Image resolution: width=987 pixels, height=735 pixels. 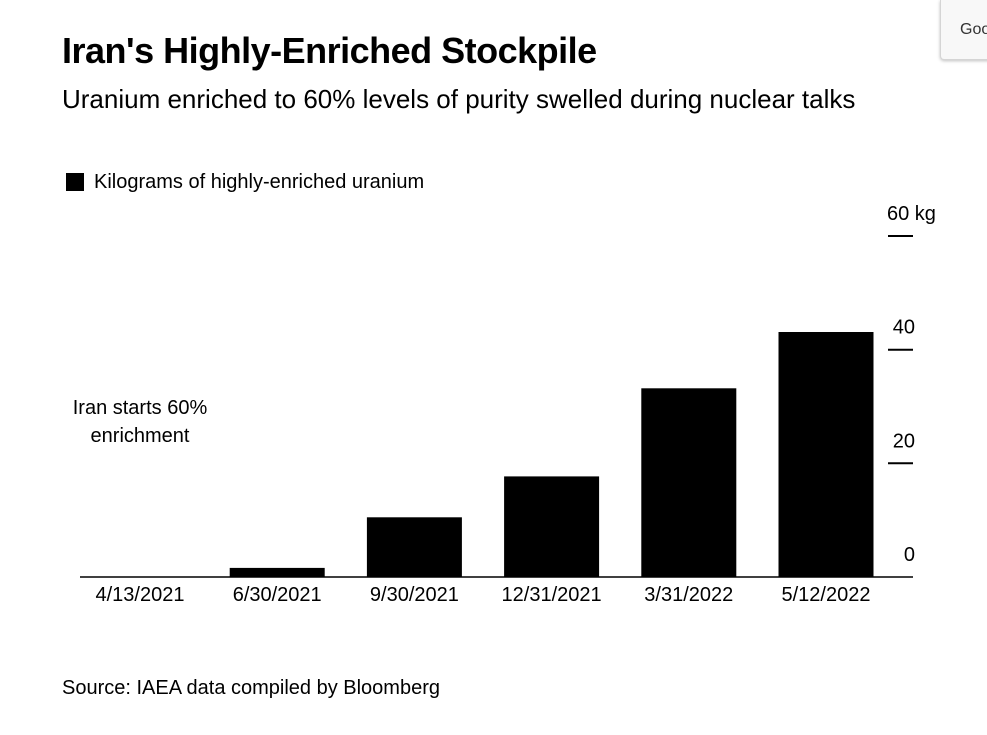 I want to click on x-tick-label: 5/12/2022, so click(x=826, y=595).